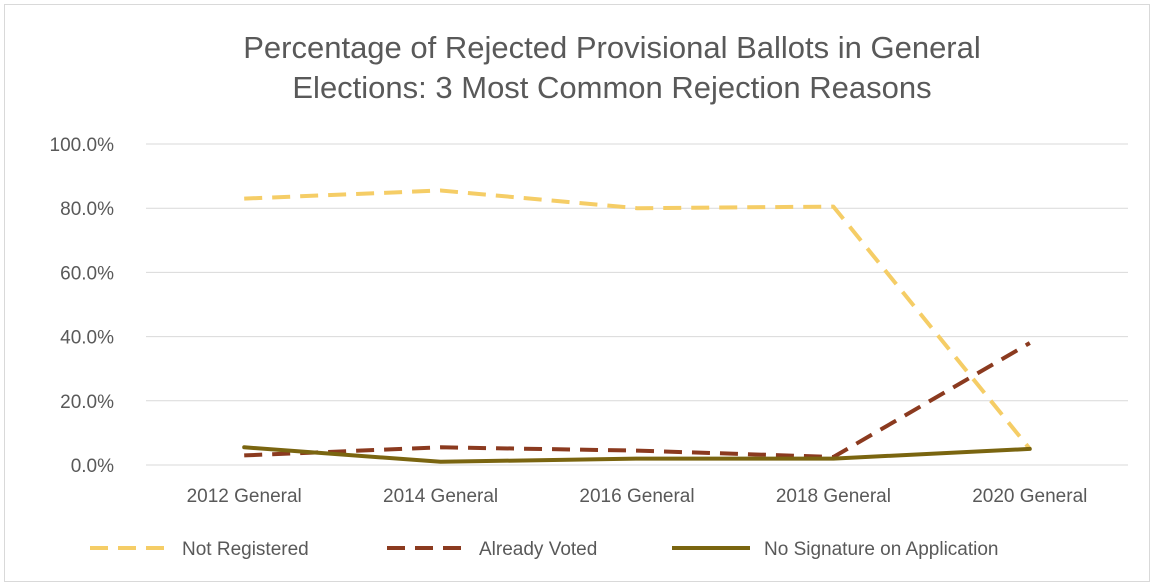 Image resolution: width=1156 pixels, height=588 pixels. What do you see at coordinates (244, 496) in the screenshot?
I see `x-tick-label: 2012 General` at bounding box center [244, 496].